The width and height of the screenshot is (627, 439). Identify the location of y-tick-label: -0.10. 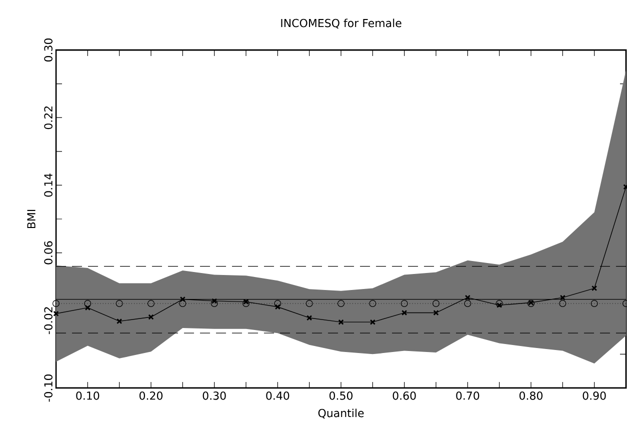
(48, 388).